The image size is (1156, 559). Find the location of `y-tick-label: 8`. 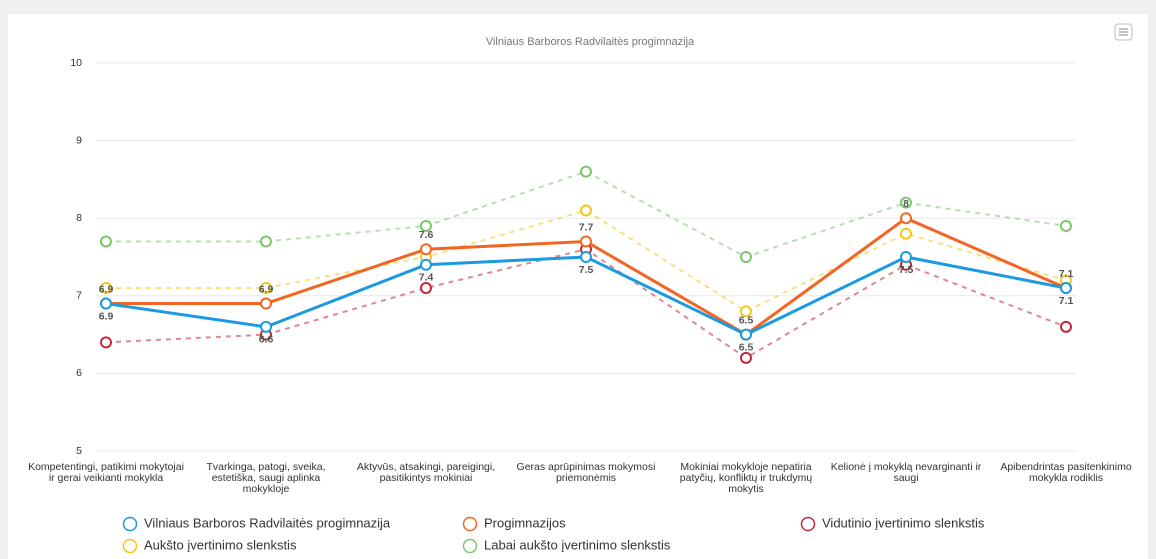

y-tick-label: 8 is located at coordinates (79, 218).